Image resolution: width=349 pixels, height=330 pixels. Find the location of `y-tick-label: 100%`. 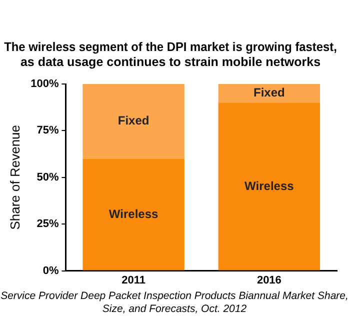

y-tick-label: 100% is located at coordinates (44, 84).